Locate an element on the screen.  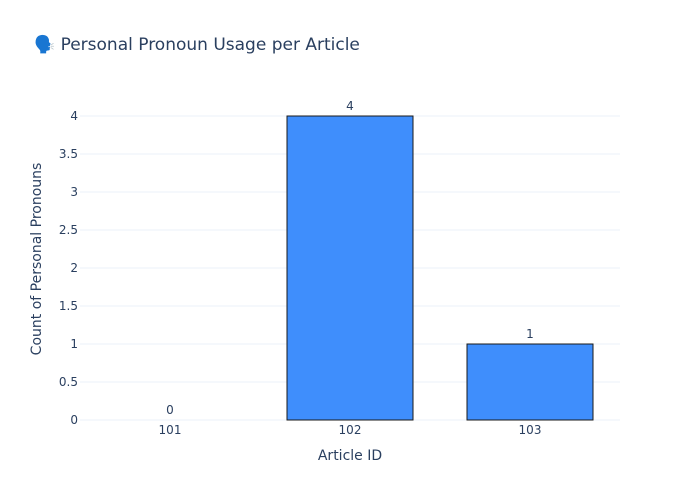
y-tick-label: 1 is located at coordinates (74, 344).